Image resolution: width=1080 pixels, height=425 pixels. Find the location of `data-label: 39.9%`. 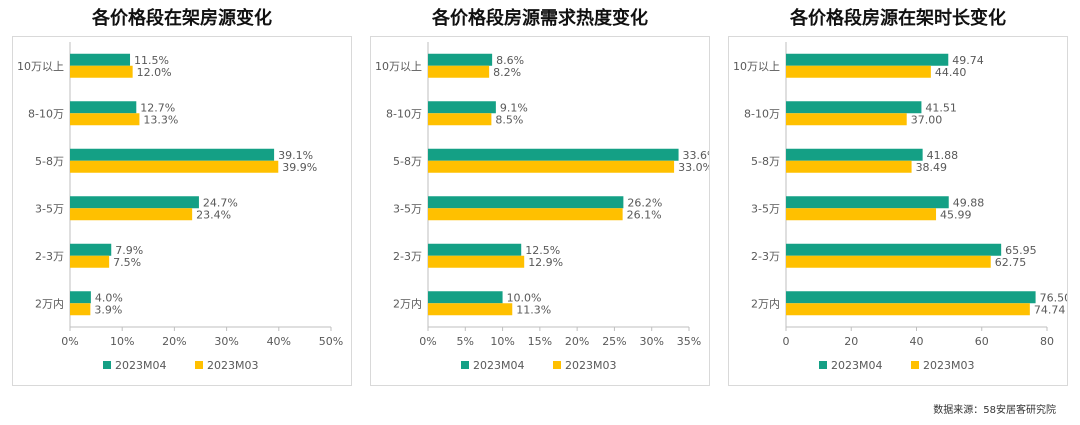

data-label: 39.9% is located at coordinates (299, 167).